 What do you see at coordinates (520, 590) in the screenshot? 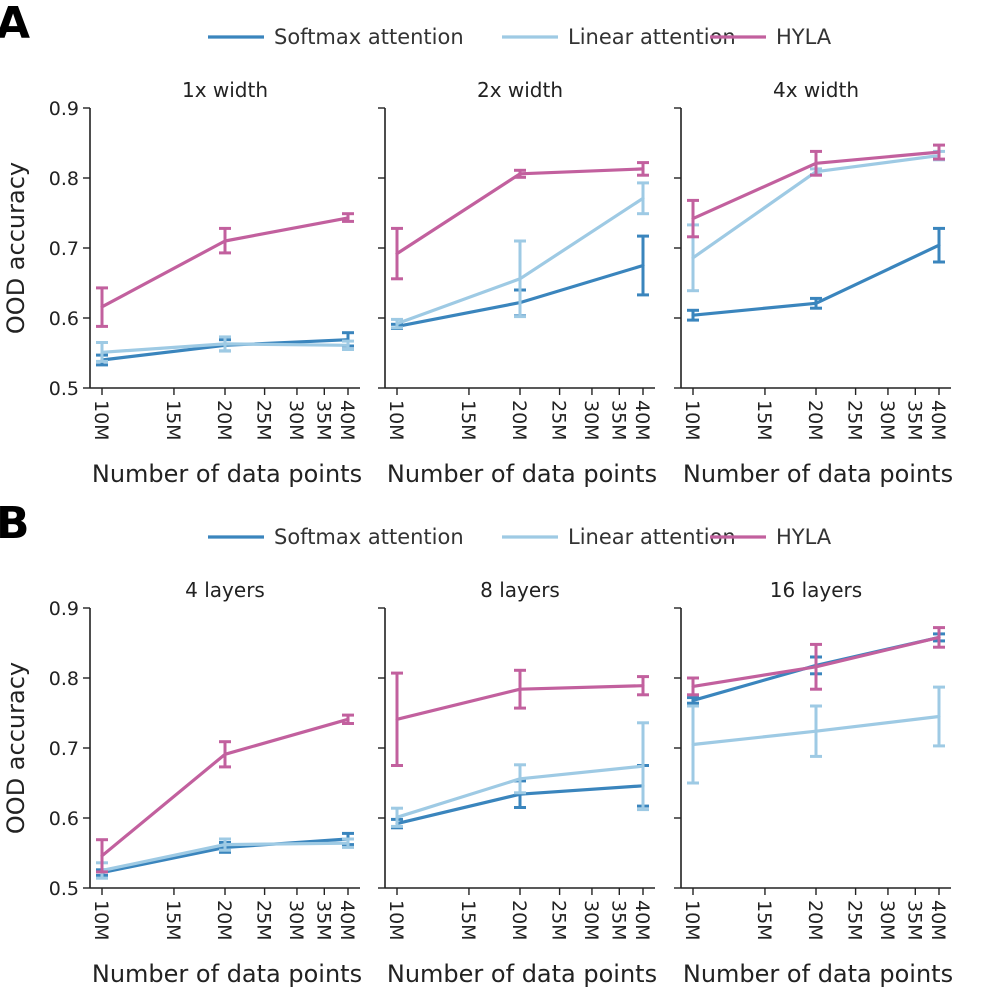
I see `subplot-title: 8 layers` at bounding box center [520, 590].